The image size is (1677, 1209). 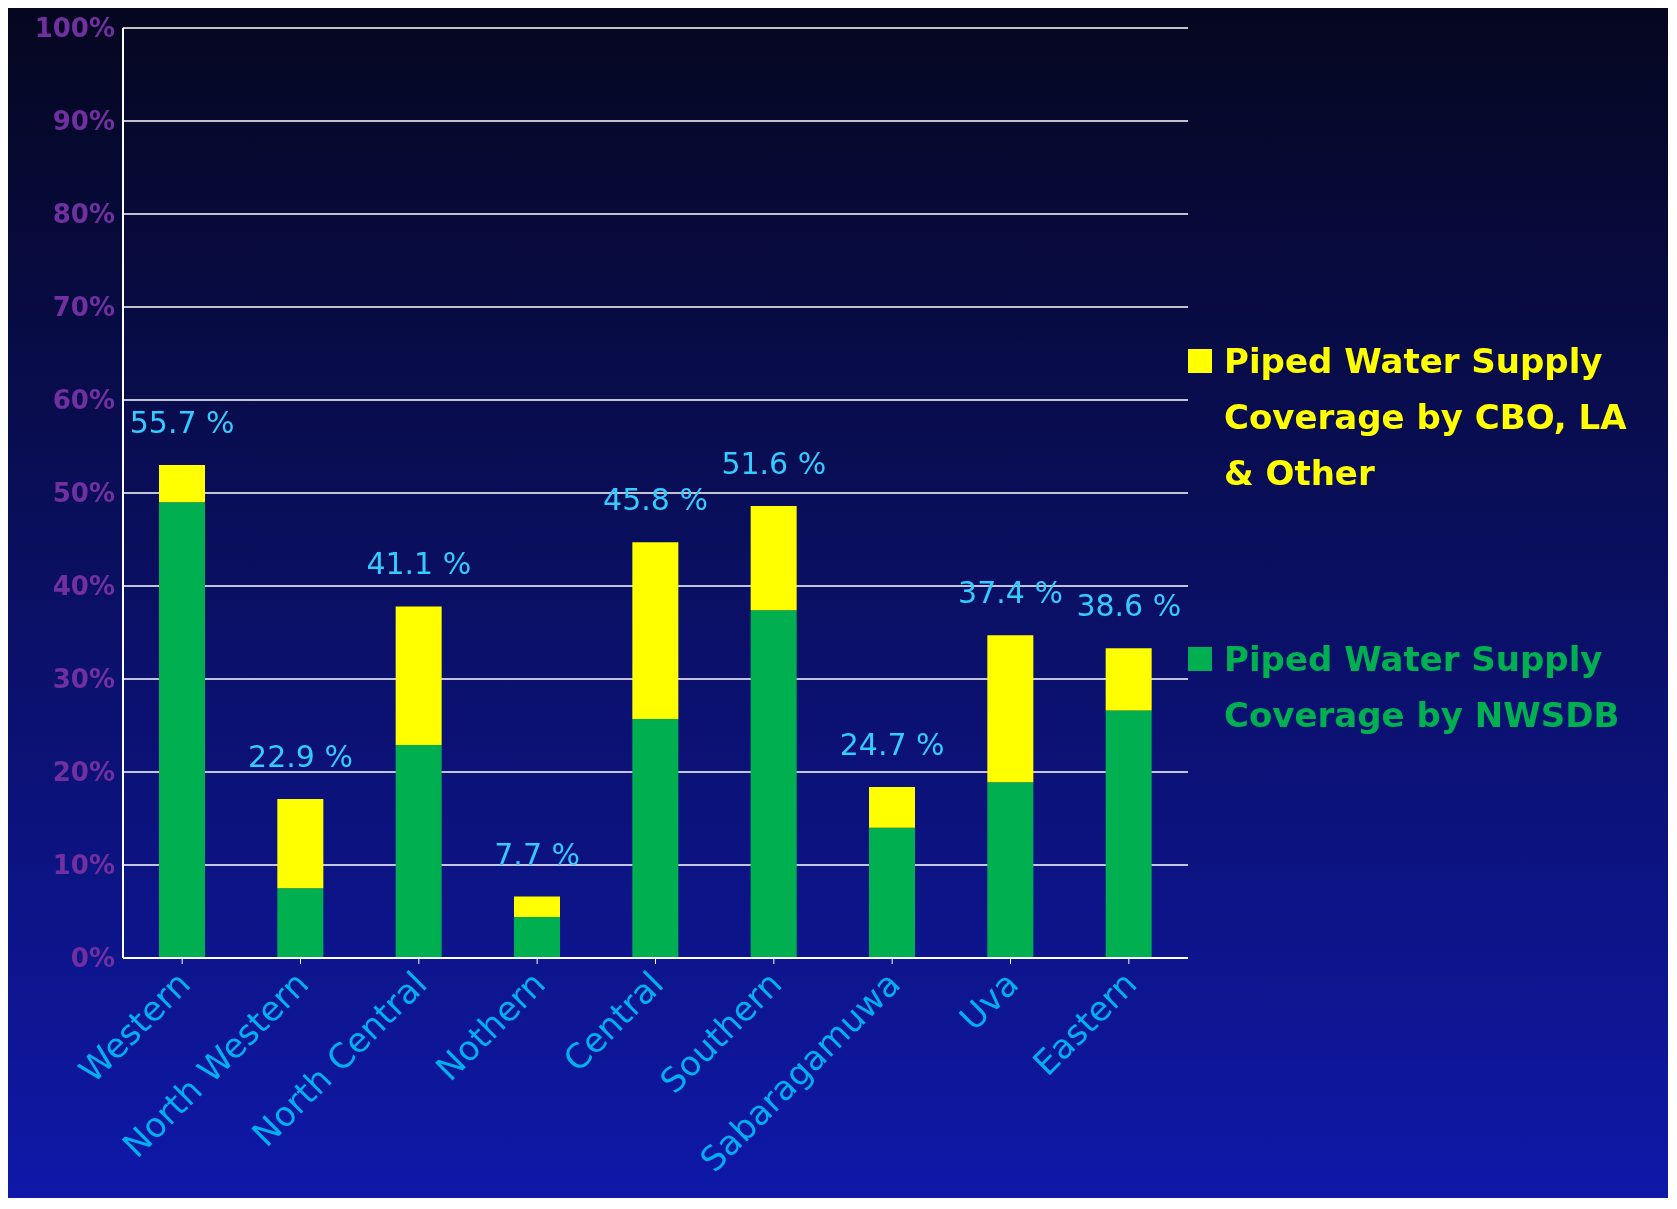 What do you see at coordinates (300, 756) in the screenshot?
I see `annotation: 22.9 %` at bounding box center [300, 756].